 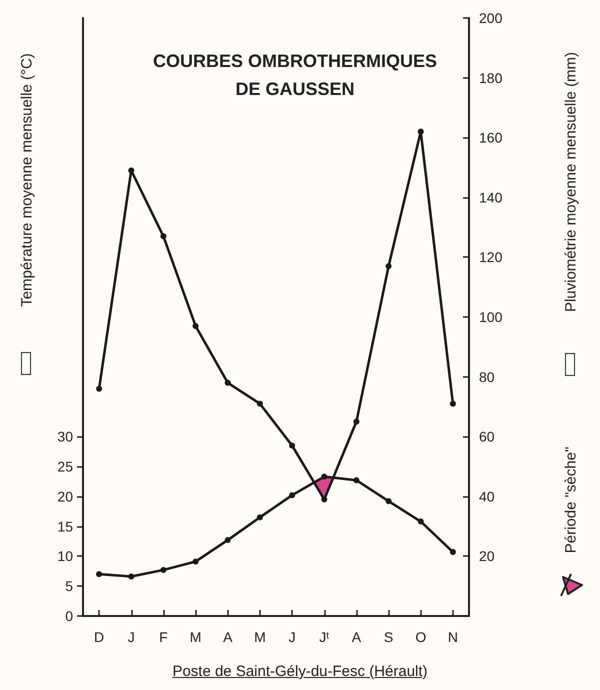 I want to click on y2-tick-label: 120, so click(x=491, y=257).